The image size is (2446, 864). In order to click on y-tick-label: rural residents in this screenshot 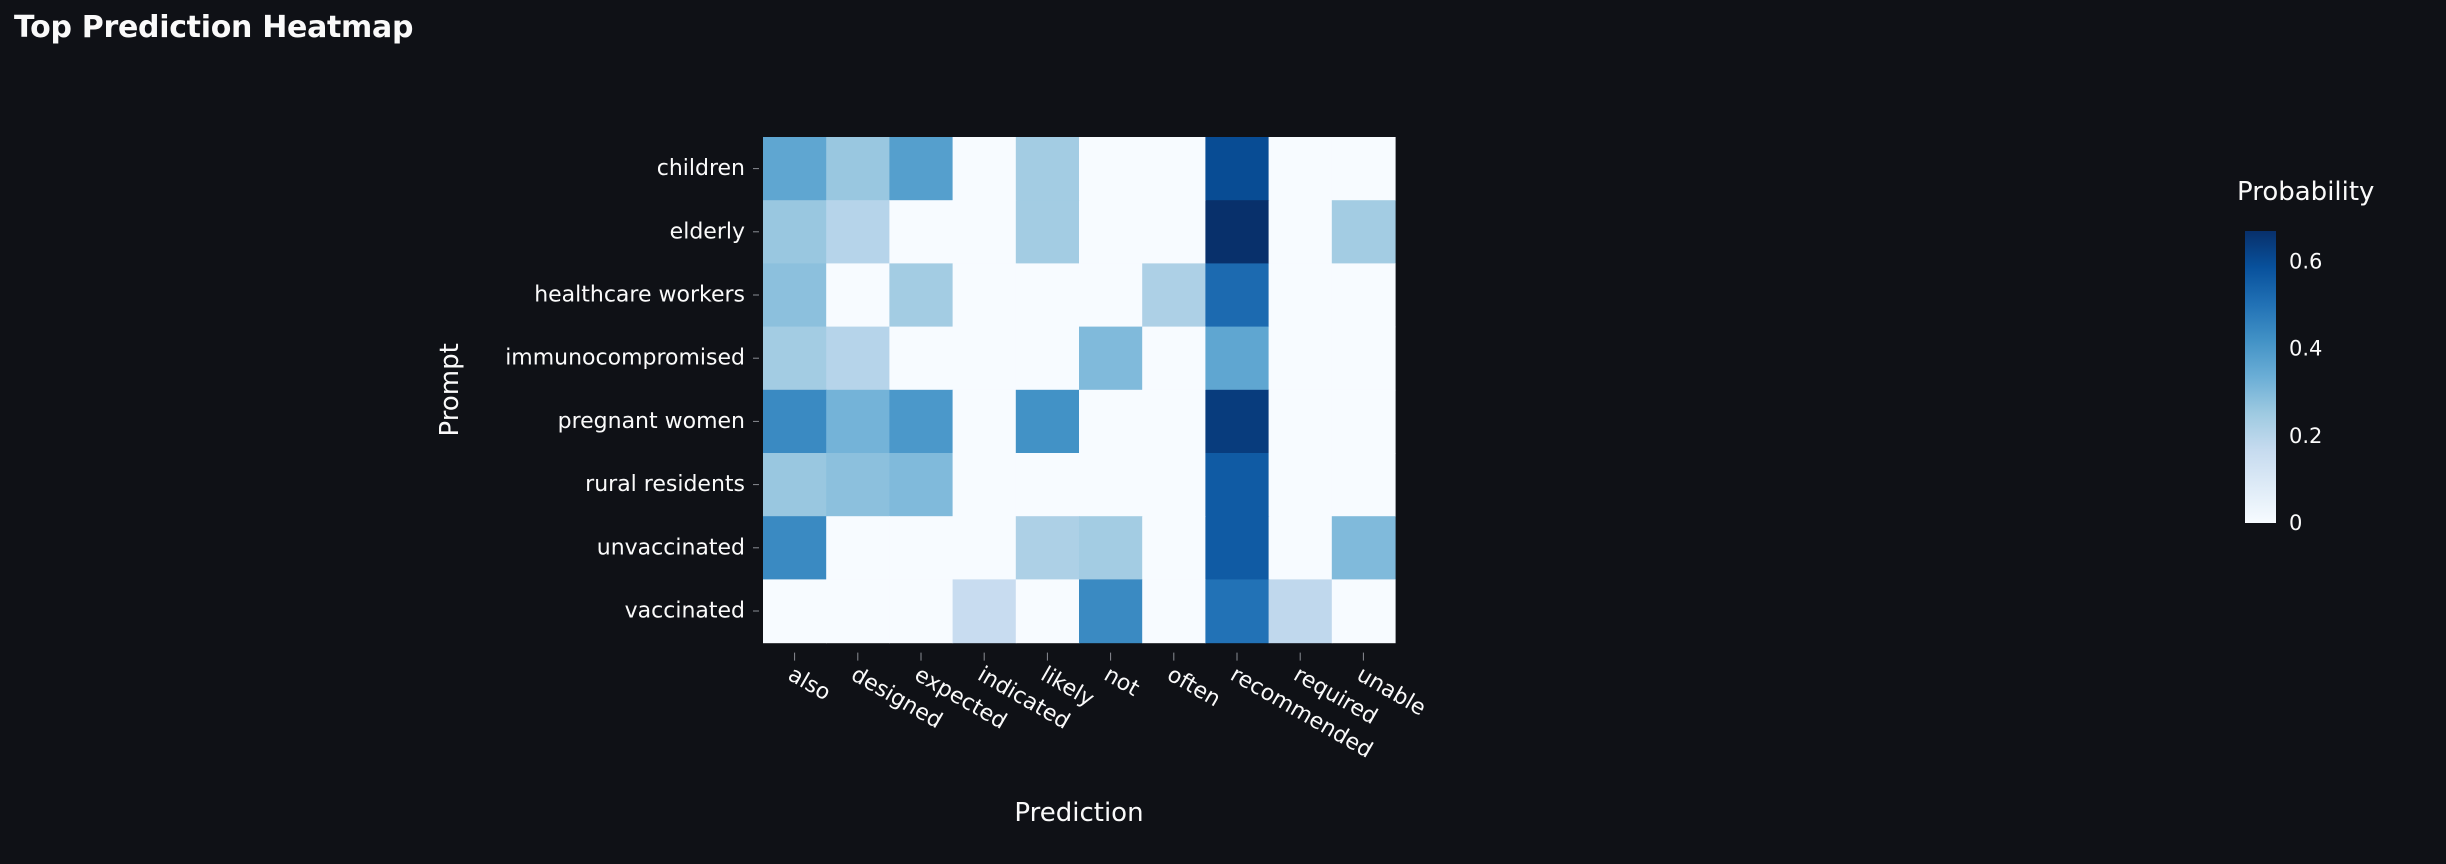, I will do `click(665, 484)`.